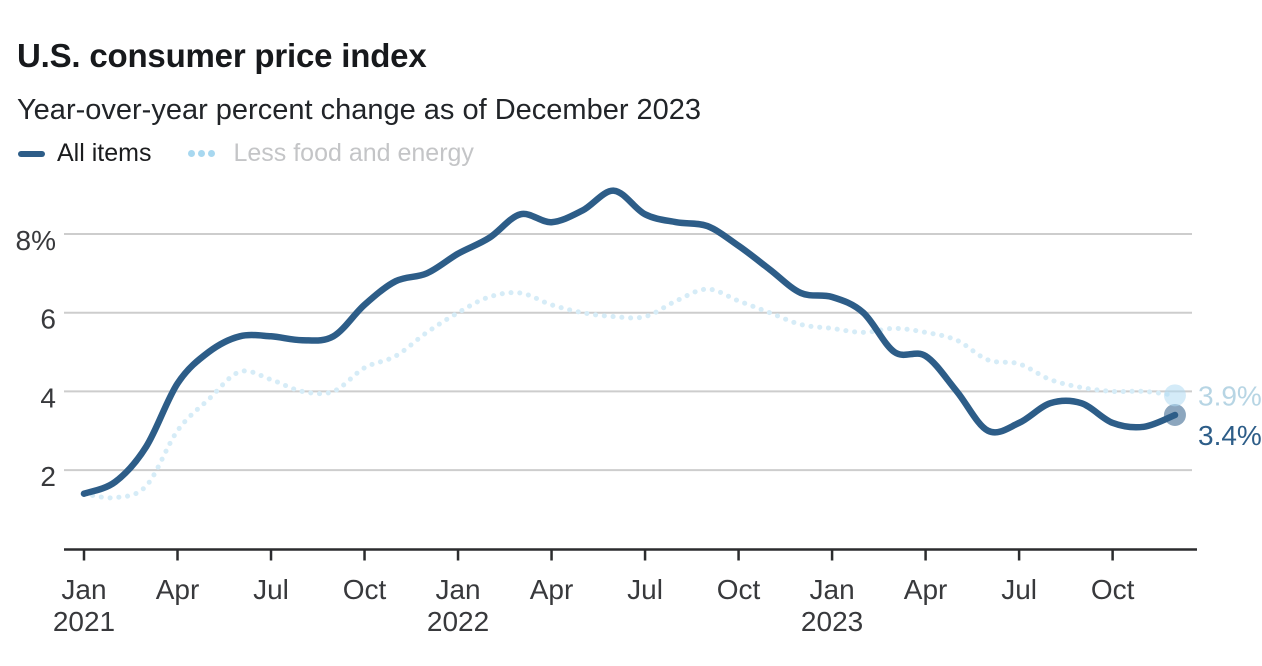 The height and width of the screenshot is (666, 1262). Describe the element at coordinates (48, 476) in the screenshot. I see `y-axis-tick-label: 2` at that location.